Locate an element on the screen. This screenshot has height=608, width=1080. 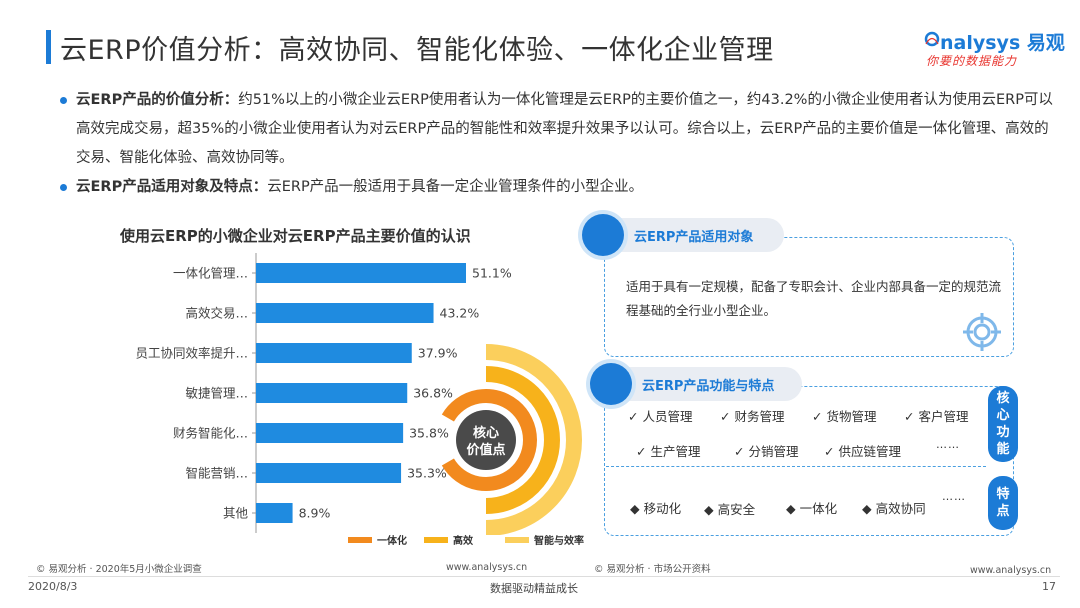
target-circle-icon is located at coordinates (603, 235).